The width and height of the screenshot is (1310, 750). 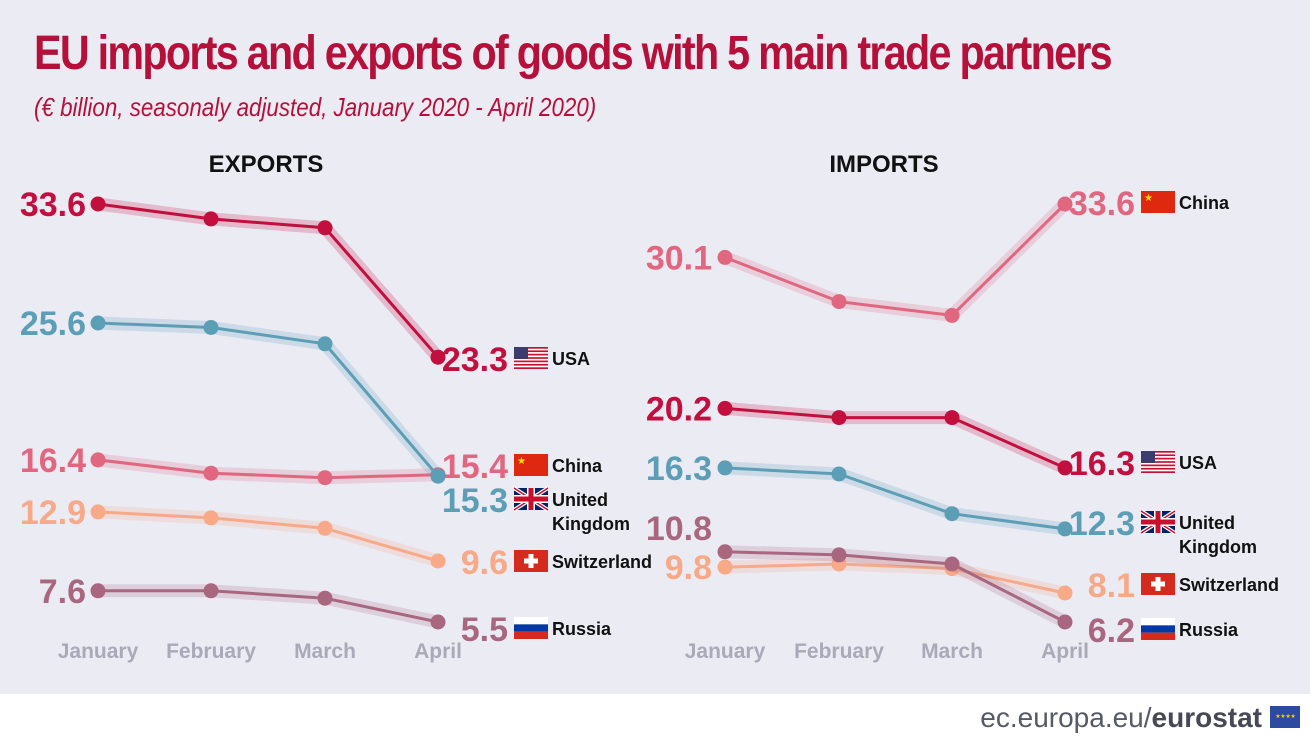 I want to click on series-china: 16.4 15.4 ★ China, so click(x=311, y=464).